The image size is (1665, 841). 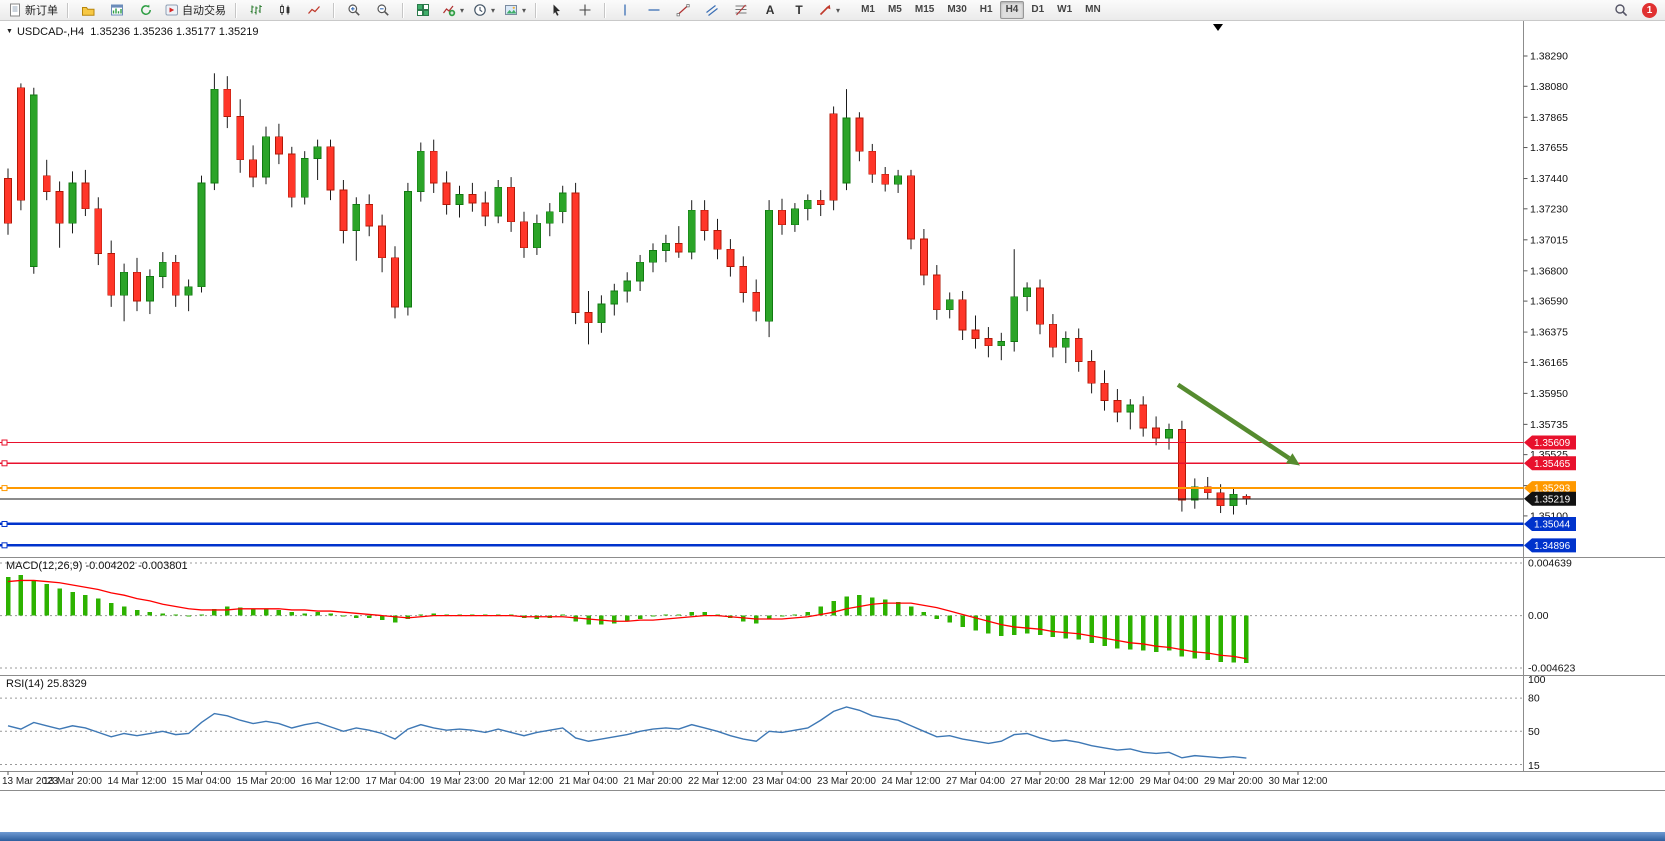 I want to click on arrow-shape-icon, so click(x=825, y=10).